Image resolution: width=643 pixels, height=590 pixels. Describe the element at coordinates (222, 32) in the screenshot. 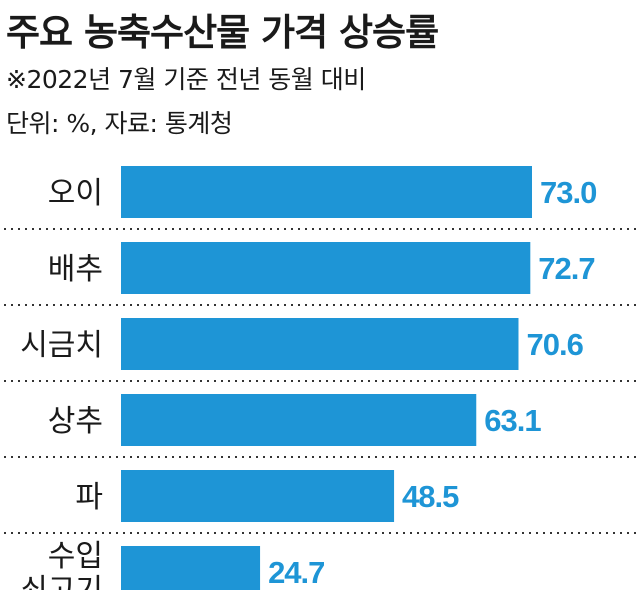

I see `chart-title: 주요 농축수산물 가격 상승률` at that location.